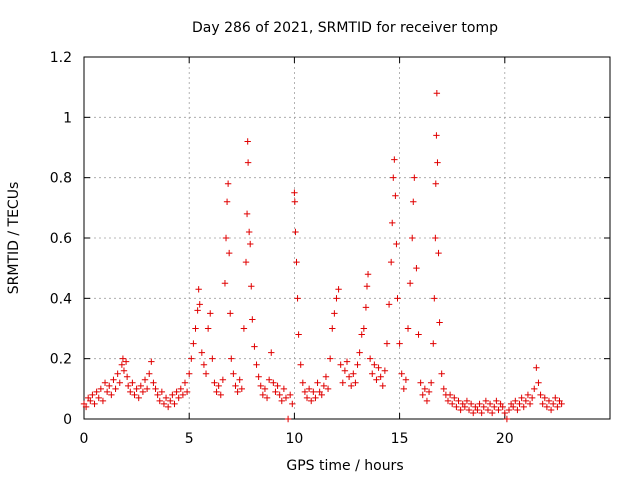 The width and height of the screenshot is (640, 480). Describe the element at coordinates (189, 439) in the screenshot. I see `x-tick-label: 5` at that location.